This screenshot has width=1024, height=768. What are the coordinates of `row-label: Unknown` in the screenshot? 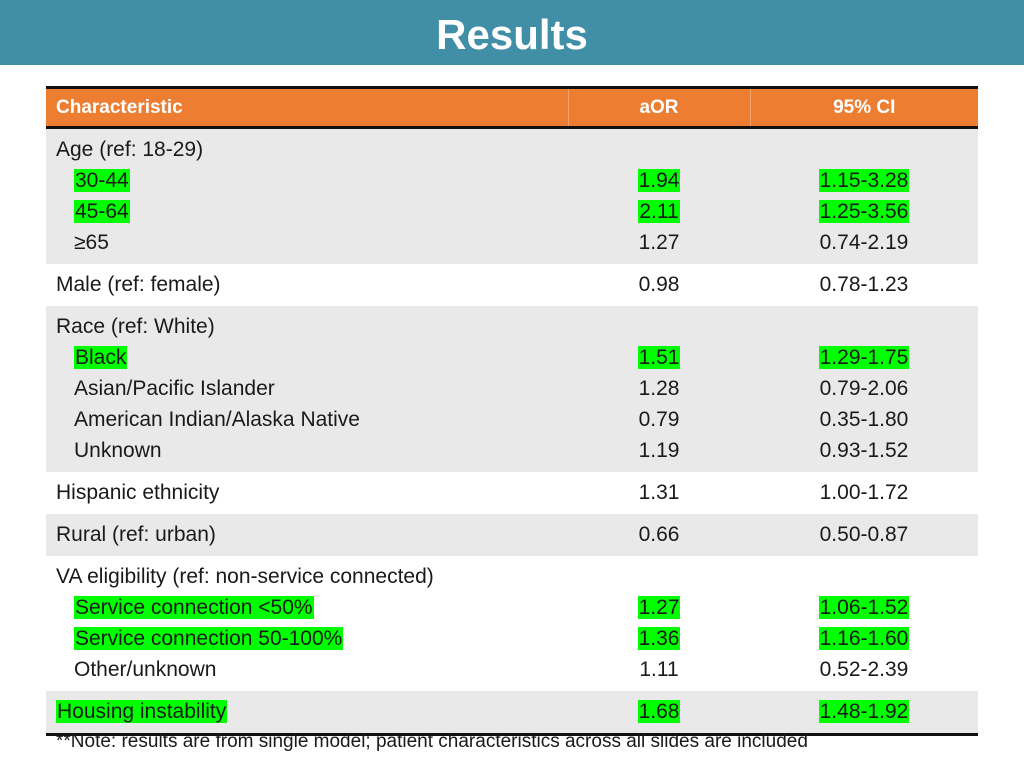 It's located at (118, 450).